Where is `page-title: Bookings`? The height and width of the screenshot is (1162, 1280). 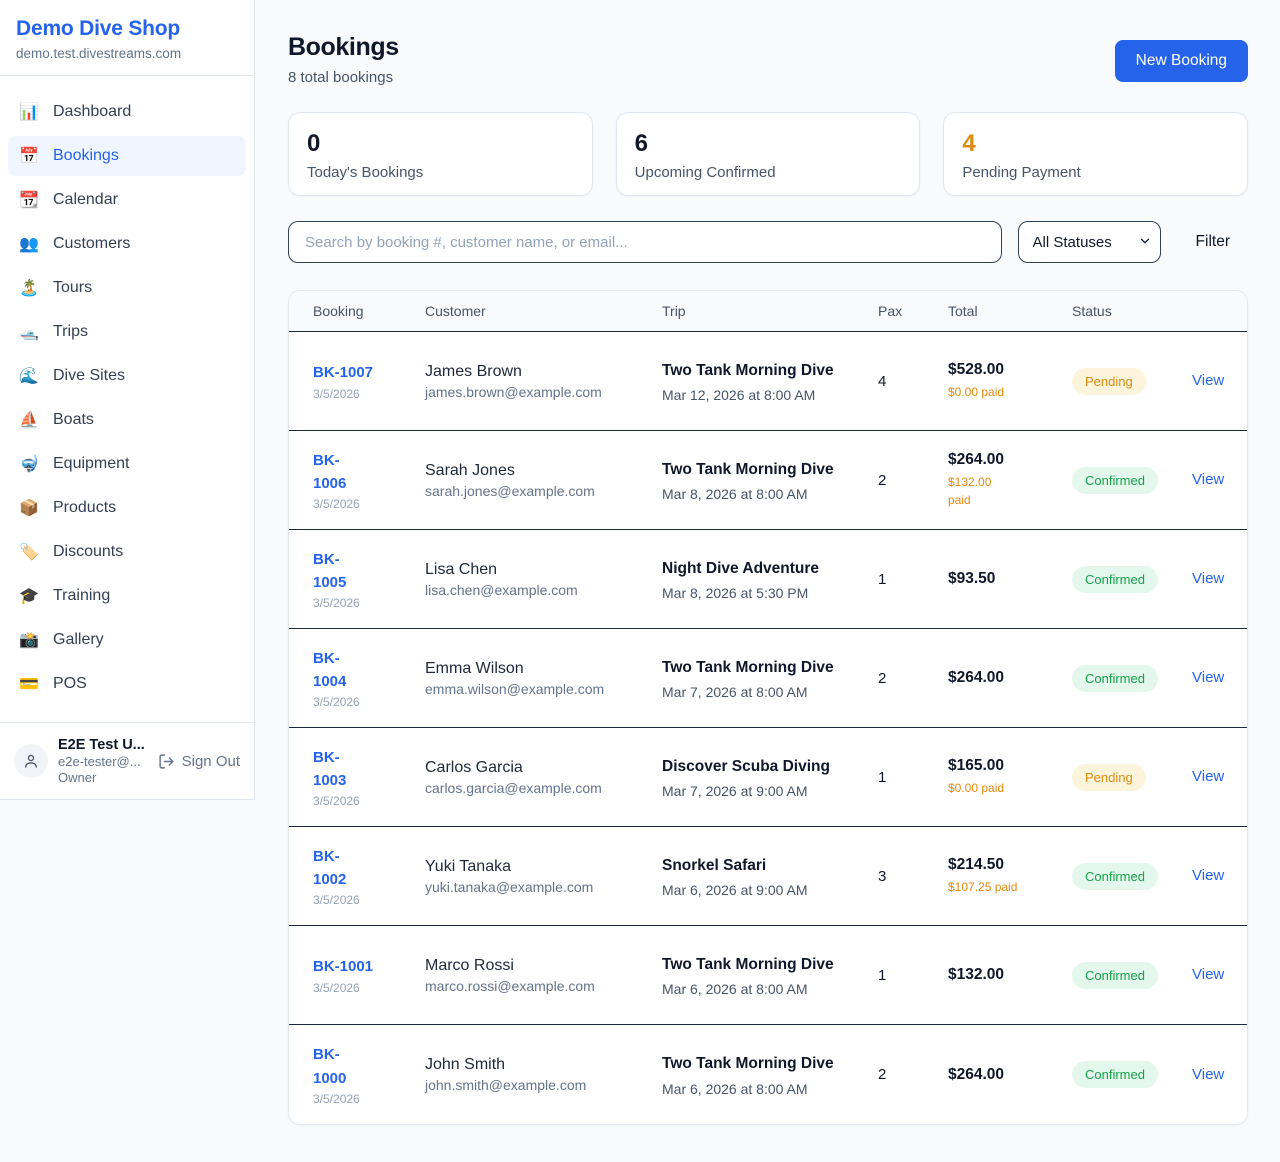 page-title: Bookings is located at coordinates (343, 47).